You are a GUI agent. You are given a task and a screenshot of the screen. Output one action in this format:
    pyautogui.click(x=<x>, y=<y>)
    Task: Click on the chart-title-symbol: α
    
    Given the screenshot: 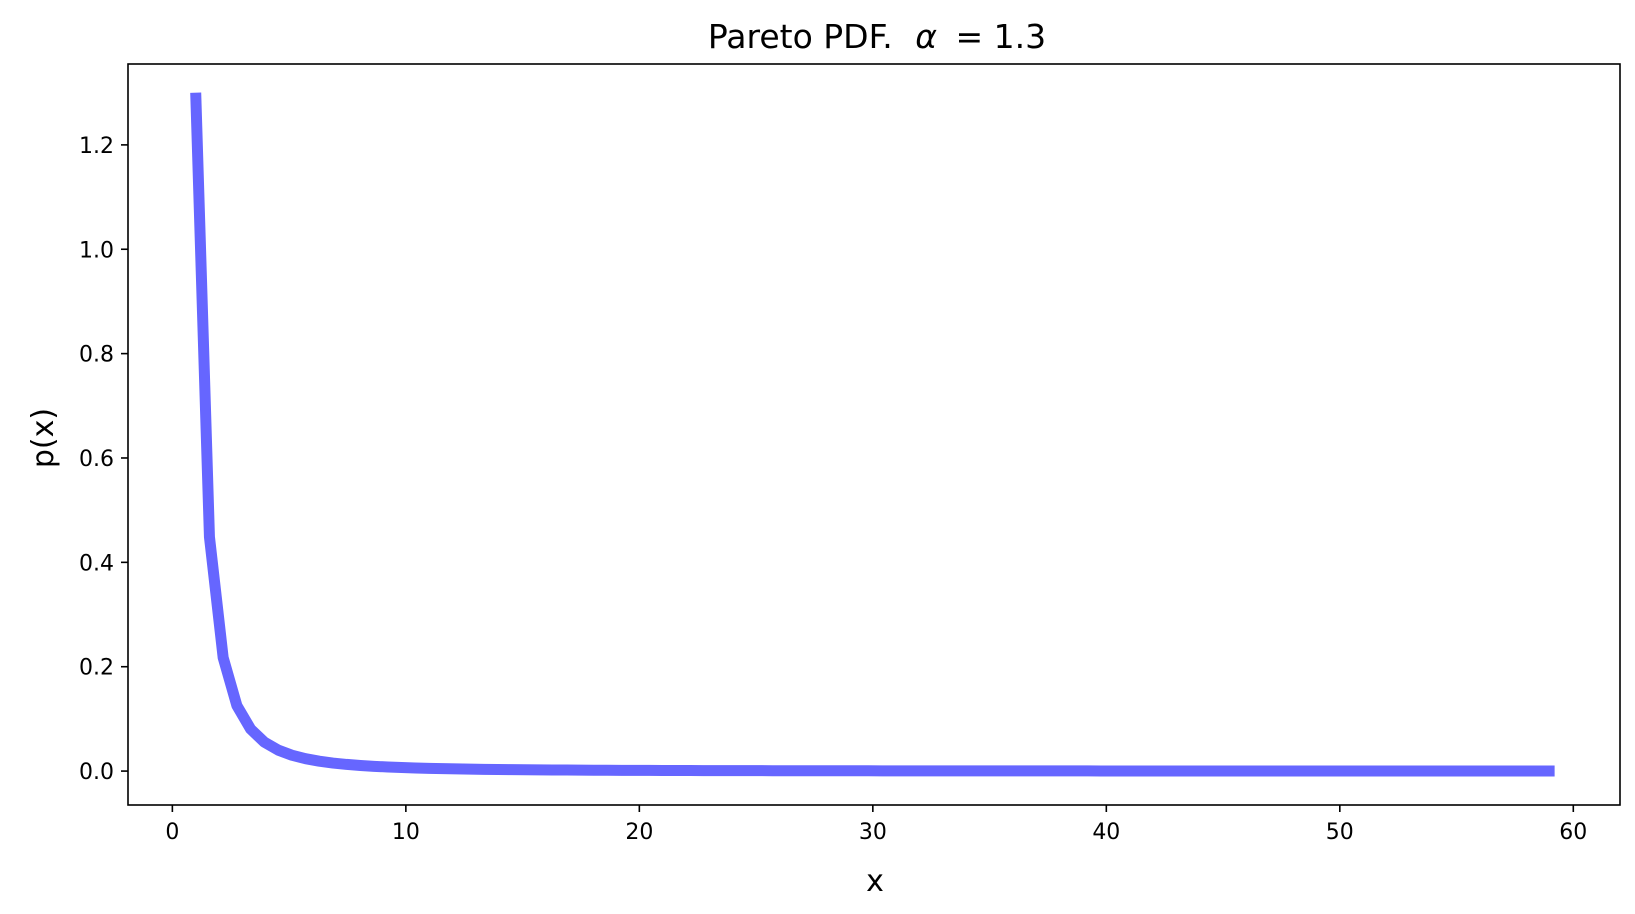 What is the action you would take?
    pyautogui.click(x=926, y=36)
    